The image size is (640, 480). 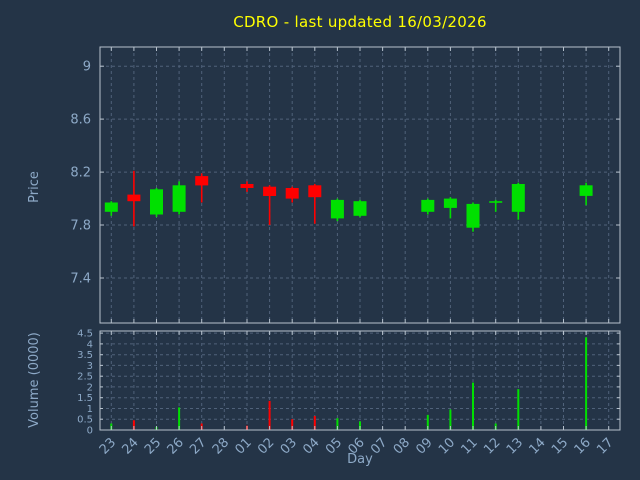 I want to click on volume-tick-label: 3, so click(x=90, y=366).